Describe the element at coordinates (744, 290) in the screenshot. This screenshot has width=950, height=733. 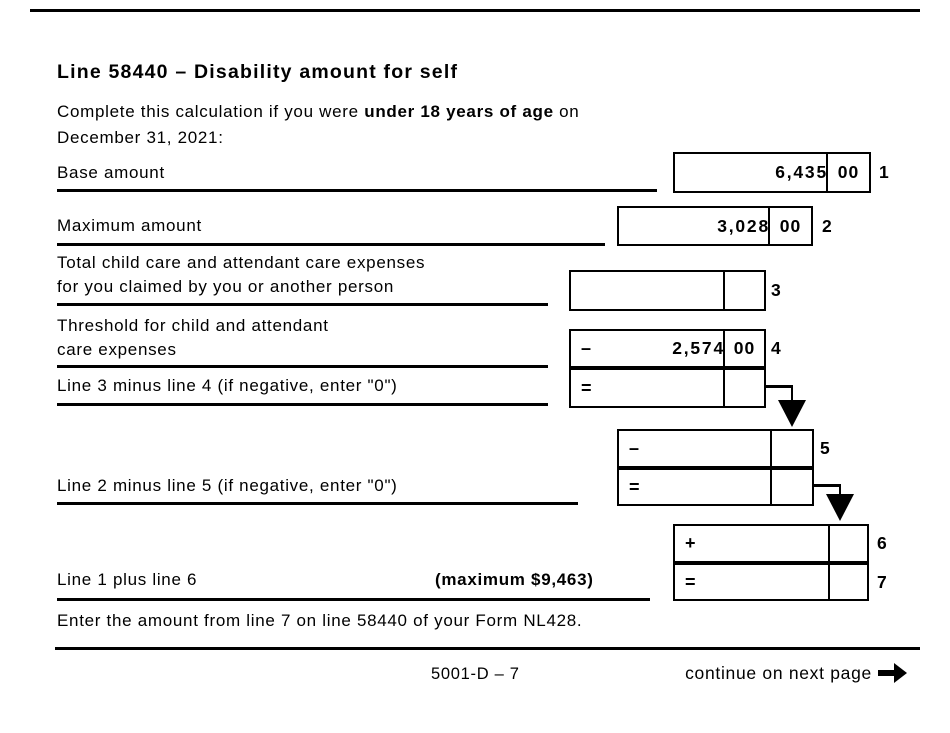
I see `childcare-cents` at that location.